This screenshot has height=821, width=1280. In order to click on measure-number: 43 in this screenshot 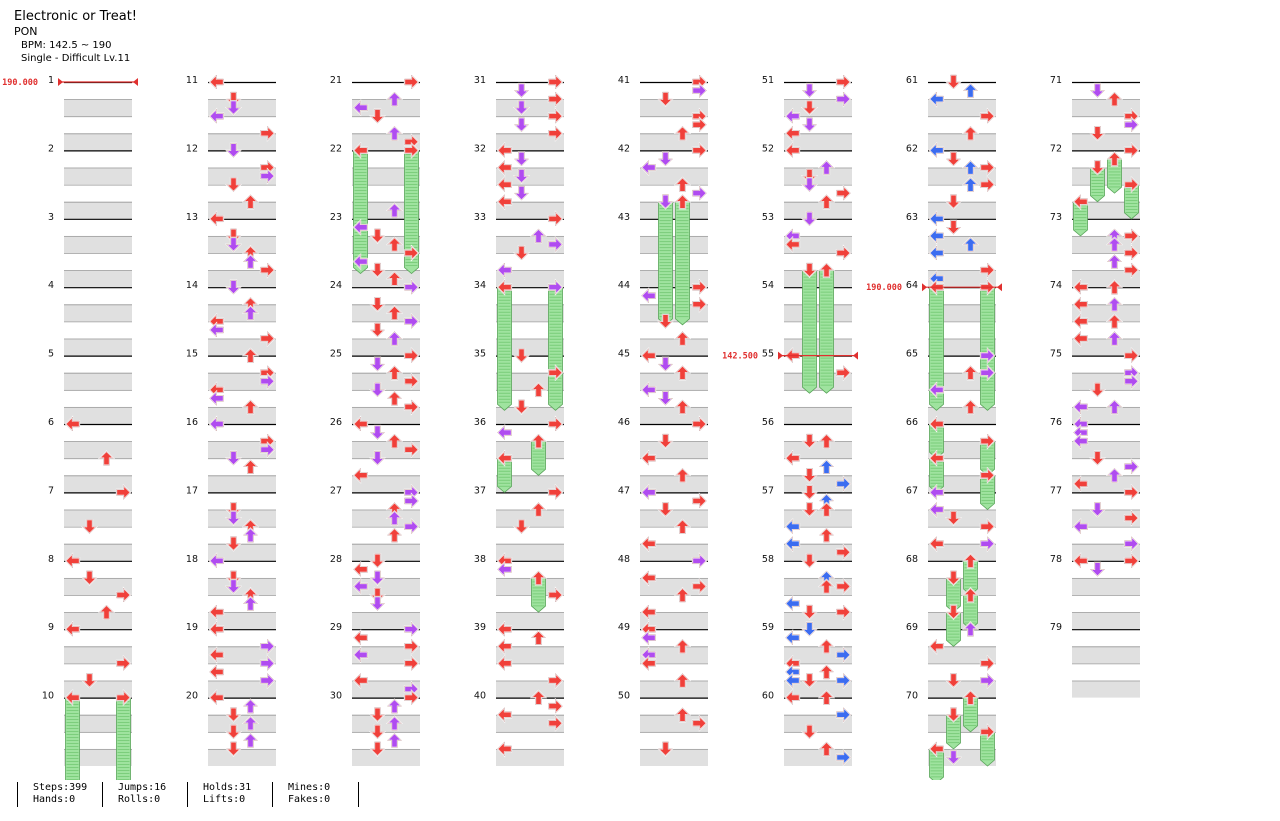, I will do `click(624, 217)`.